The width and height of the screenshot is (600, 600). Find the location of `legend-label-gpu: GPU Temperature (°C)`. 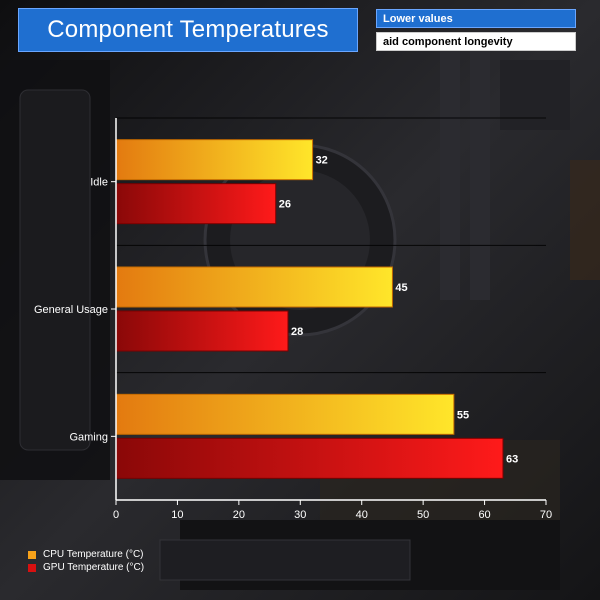

legend-label-gpu: GPU Temperature (°C) is located at coordinates (94, 567).